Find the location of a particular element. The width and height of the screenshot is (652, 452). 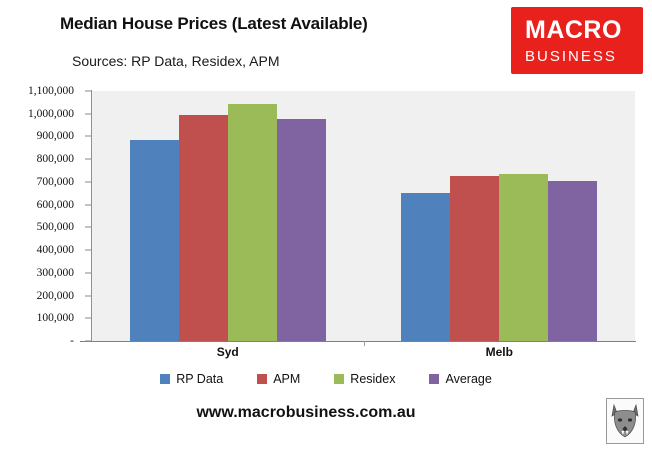

page-title: Median House Prices (Latest Available) is located at coordinates (214, 23).